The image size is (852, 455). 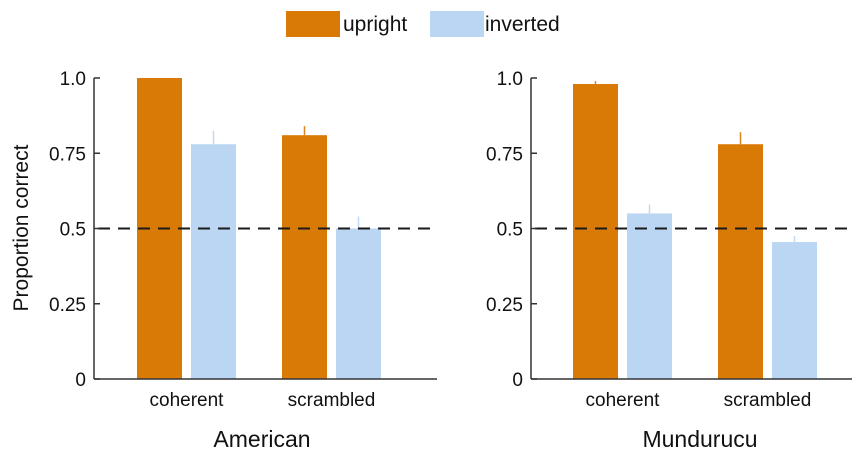 What do you see at coordinates (261, 439) in the screenshot?
I see `panel-title: American` at bounding box center [261, 439].